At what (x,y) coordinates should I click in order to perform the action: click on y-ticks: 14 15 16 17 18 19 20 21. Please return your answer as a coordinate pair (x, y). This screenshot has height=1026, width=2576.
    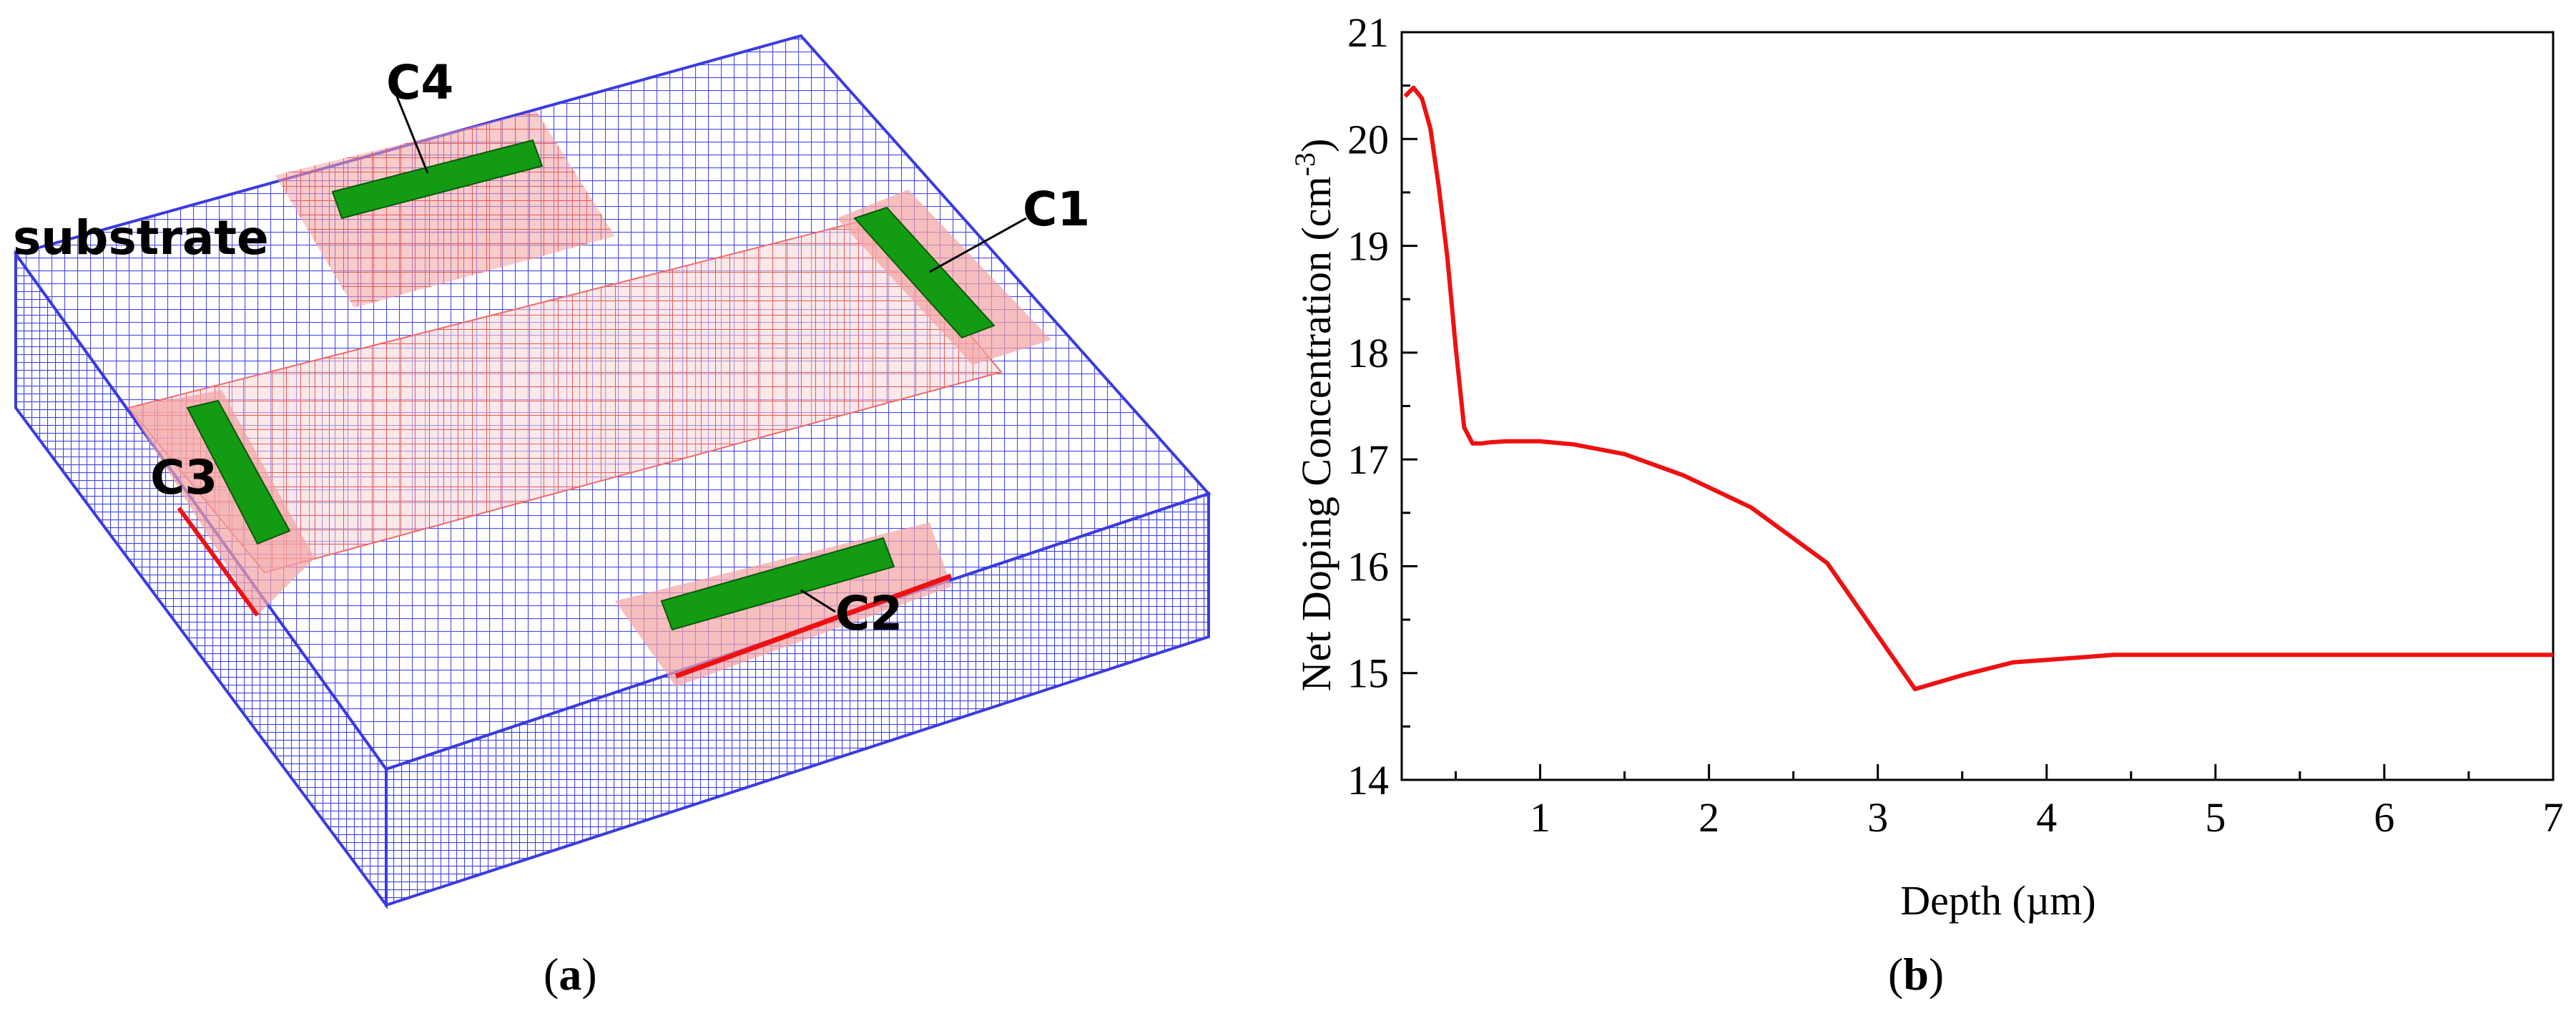
    Looking at the image, I should click on (1382, 406).